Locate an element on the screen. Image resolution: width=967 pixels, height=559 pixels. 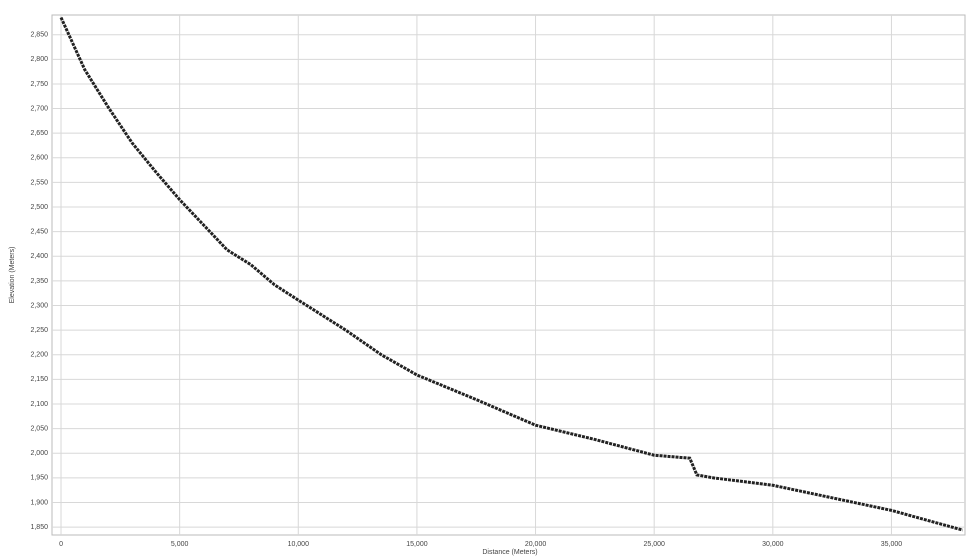
x-tick-label: 20,000 is located at coordinates (536, 544).